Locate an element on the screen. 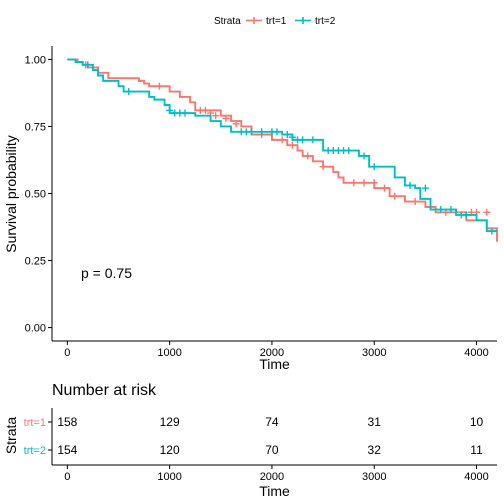 The height and width of the screenshot is (504, 504). p-value-annotation: p = 0.75 is located at coordinates (106, 273).